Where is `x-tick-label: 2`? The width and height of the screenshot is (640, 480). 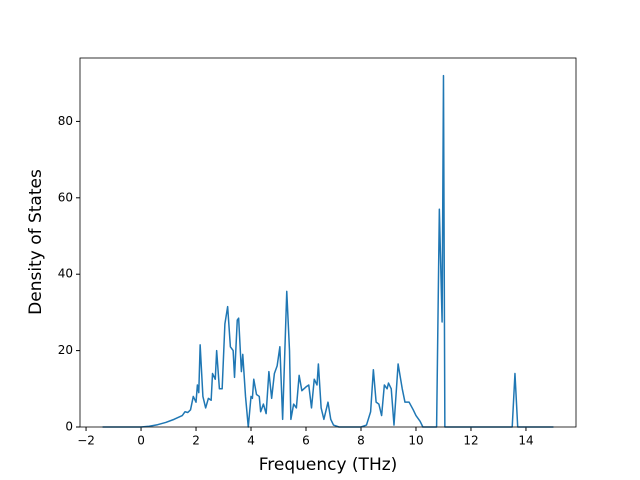 x-tick-label: 2 is located at coordinates (196, 441).